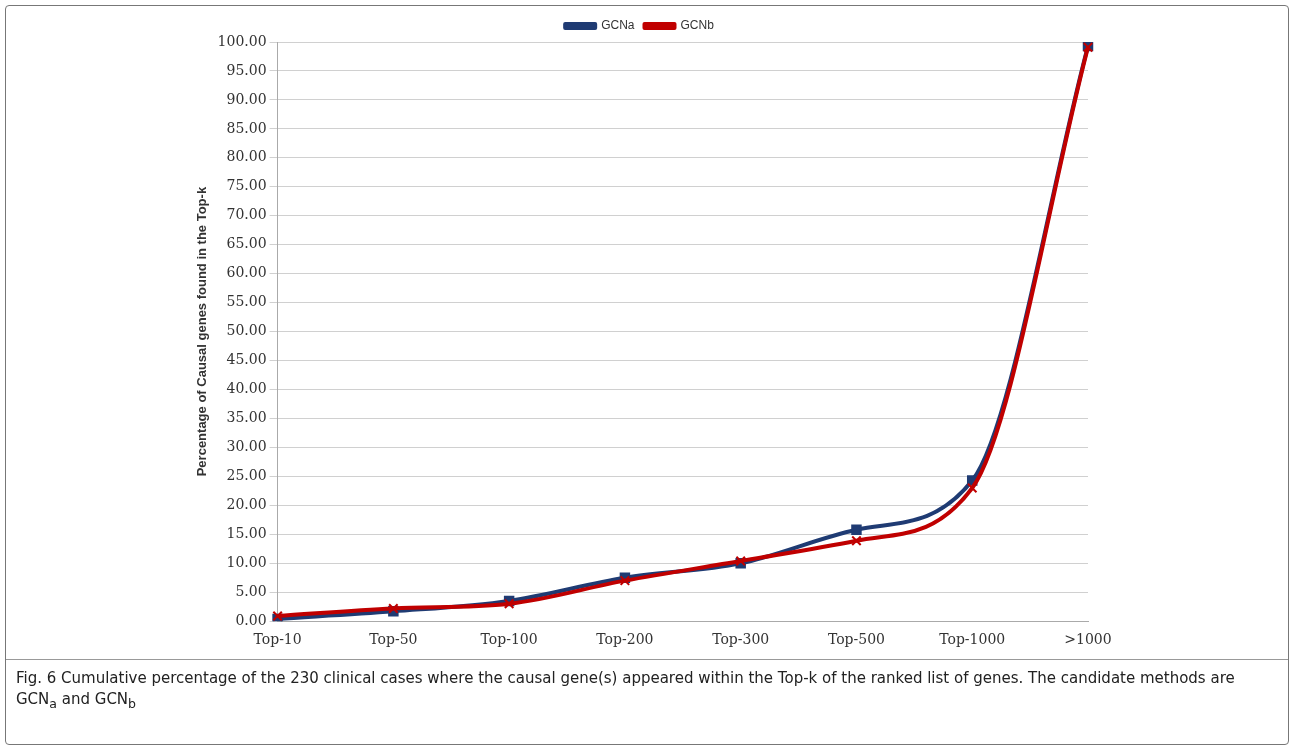 The width and height of the screenshot is (1294, 751). I want to click on y-tick-label: 25.00, so click(246, 475).